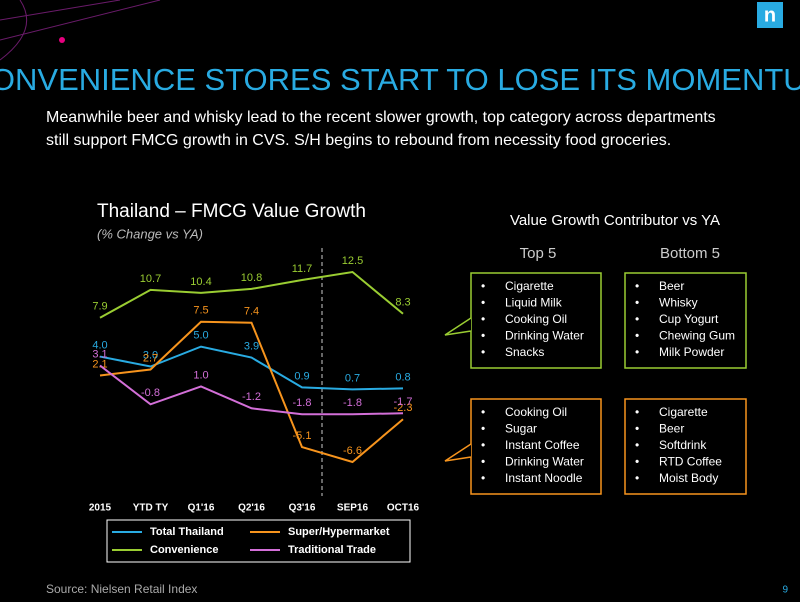 This screenshot has width=800, height=602. Describe the element at coordinates (301, 376) in the screenshot. I see `data-label: 0.9` at that location.